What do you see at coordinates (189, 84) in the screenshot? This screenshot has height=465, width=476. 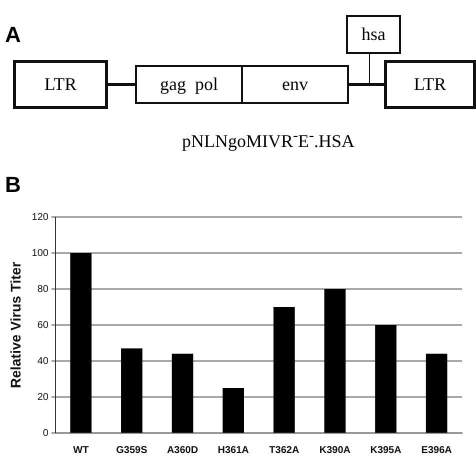 I see `text: gag pol` at bounding box center [189, 84].